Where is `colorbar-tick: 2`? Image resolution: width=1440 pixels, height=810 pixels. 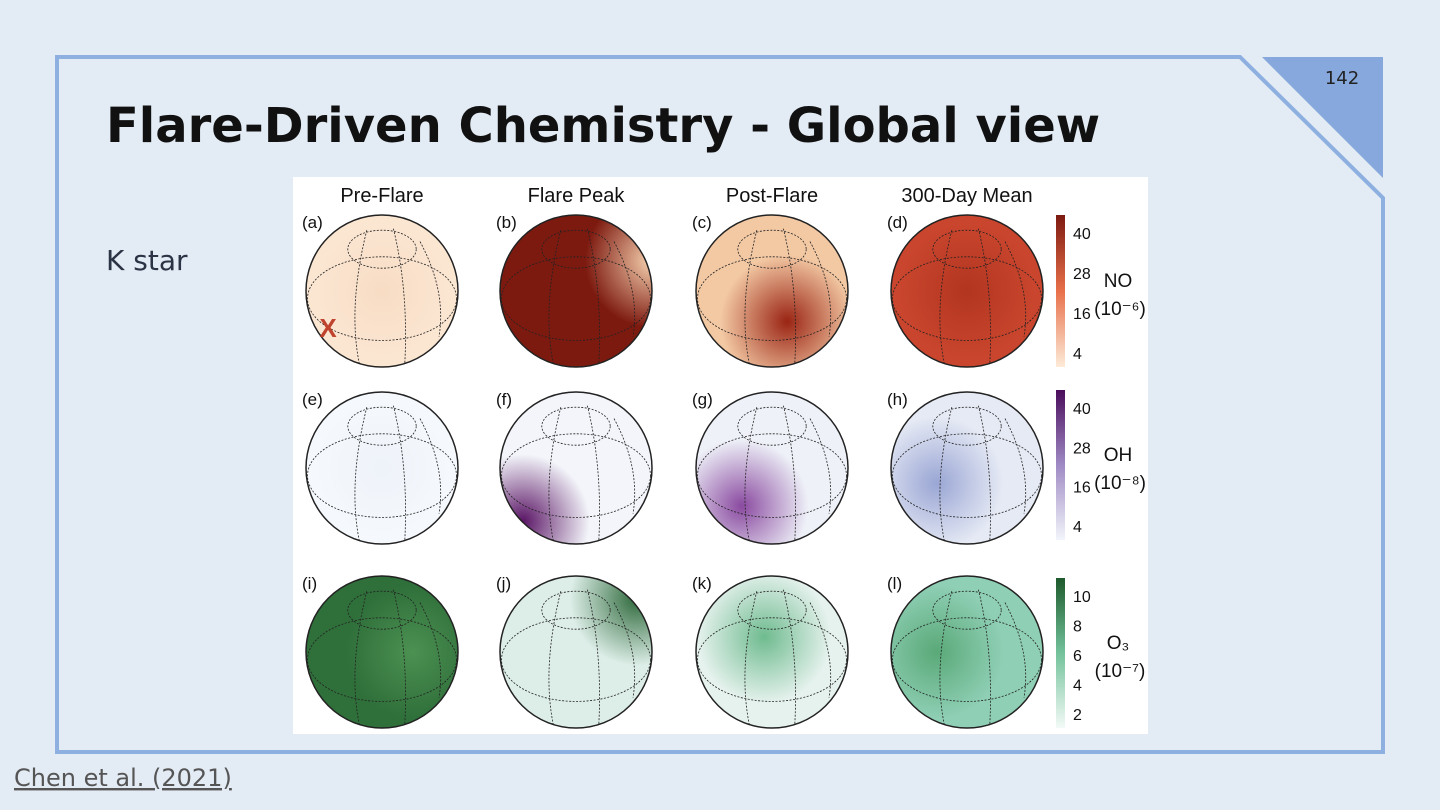 colorbar-tick: 2 is located at coordinates (1077, 715).